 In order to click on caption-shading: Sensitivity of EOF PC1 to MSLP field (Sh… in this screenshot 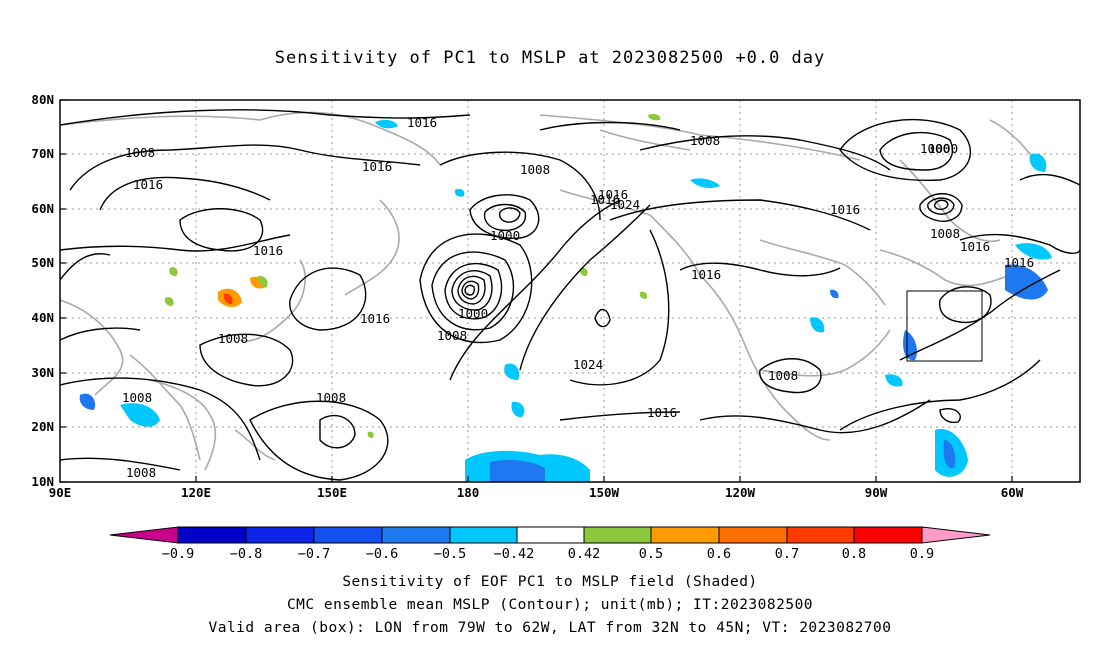, I will do `click(550, 582)`.